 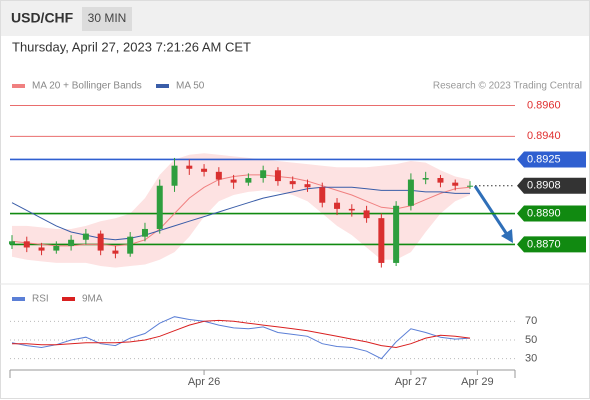 What do you see at coordinates (190, 86) in the screenshot?
I see `legend-label: MA 50` at bounding box center [190, 86].